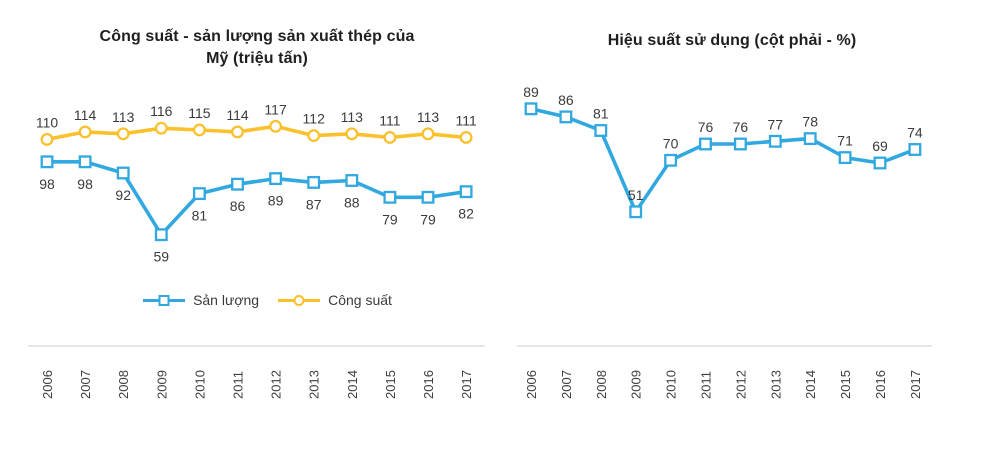  I want to click on right-chart-title: Hiệu suất sử dụng (cột phải - %), so click(732, 41).